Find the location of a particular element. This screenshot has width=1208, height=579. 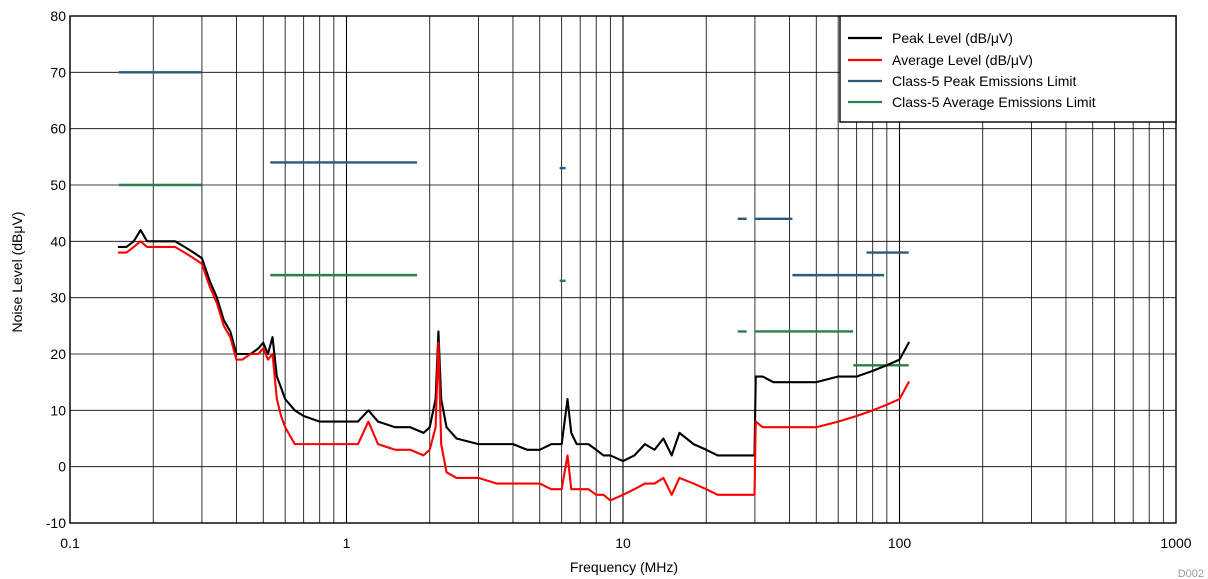

y-axis-title: Noise Level (dBμV) is located at coordinates (17, 272).